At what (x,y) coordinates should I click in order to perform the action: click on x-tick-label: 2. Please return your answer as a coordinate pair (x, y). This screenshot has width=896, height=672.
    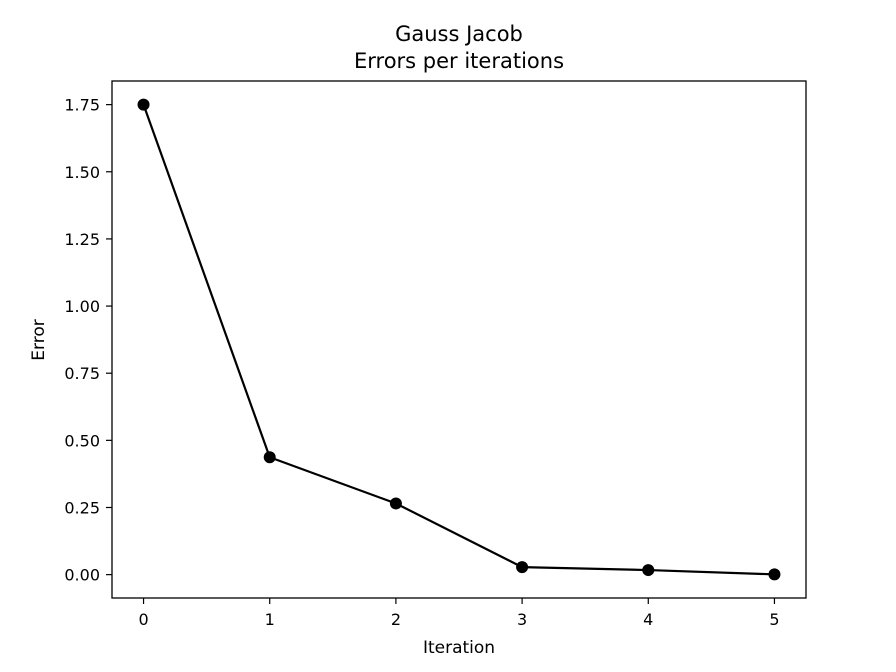
    Looking at the image, I should click on (396, 619).